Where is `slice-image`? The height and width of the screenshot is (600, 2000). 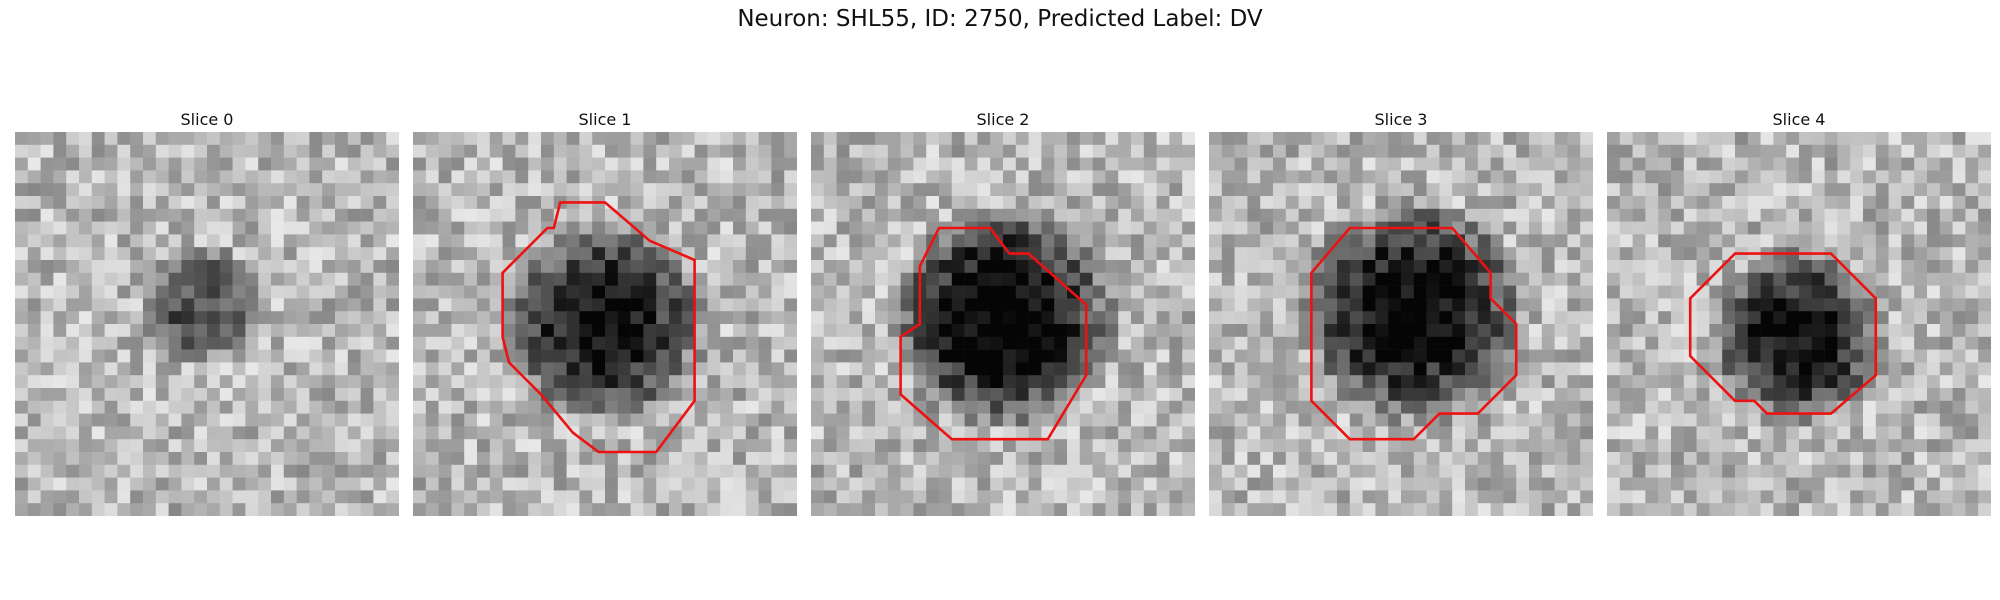 slice-image is located at coordinates (1003, 324).